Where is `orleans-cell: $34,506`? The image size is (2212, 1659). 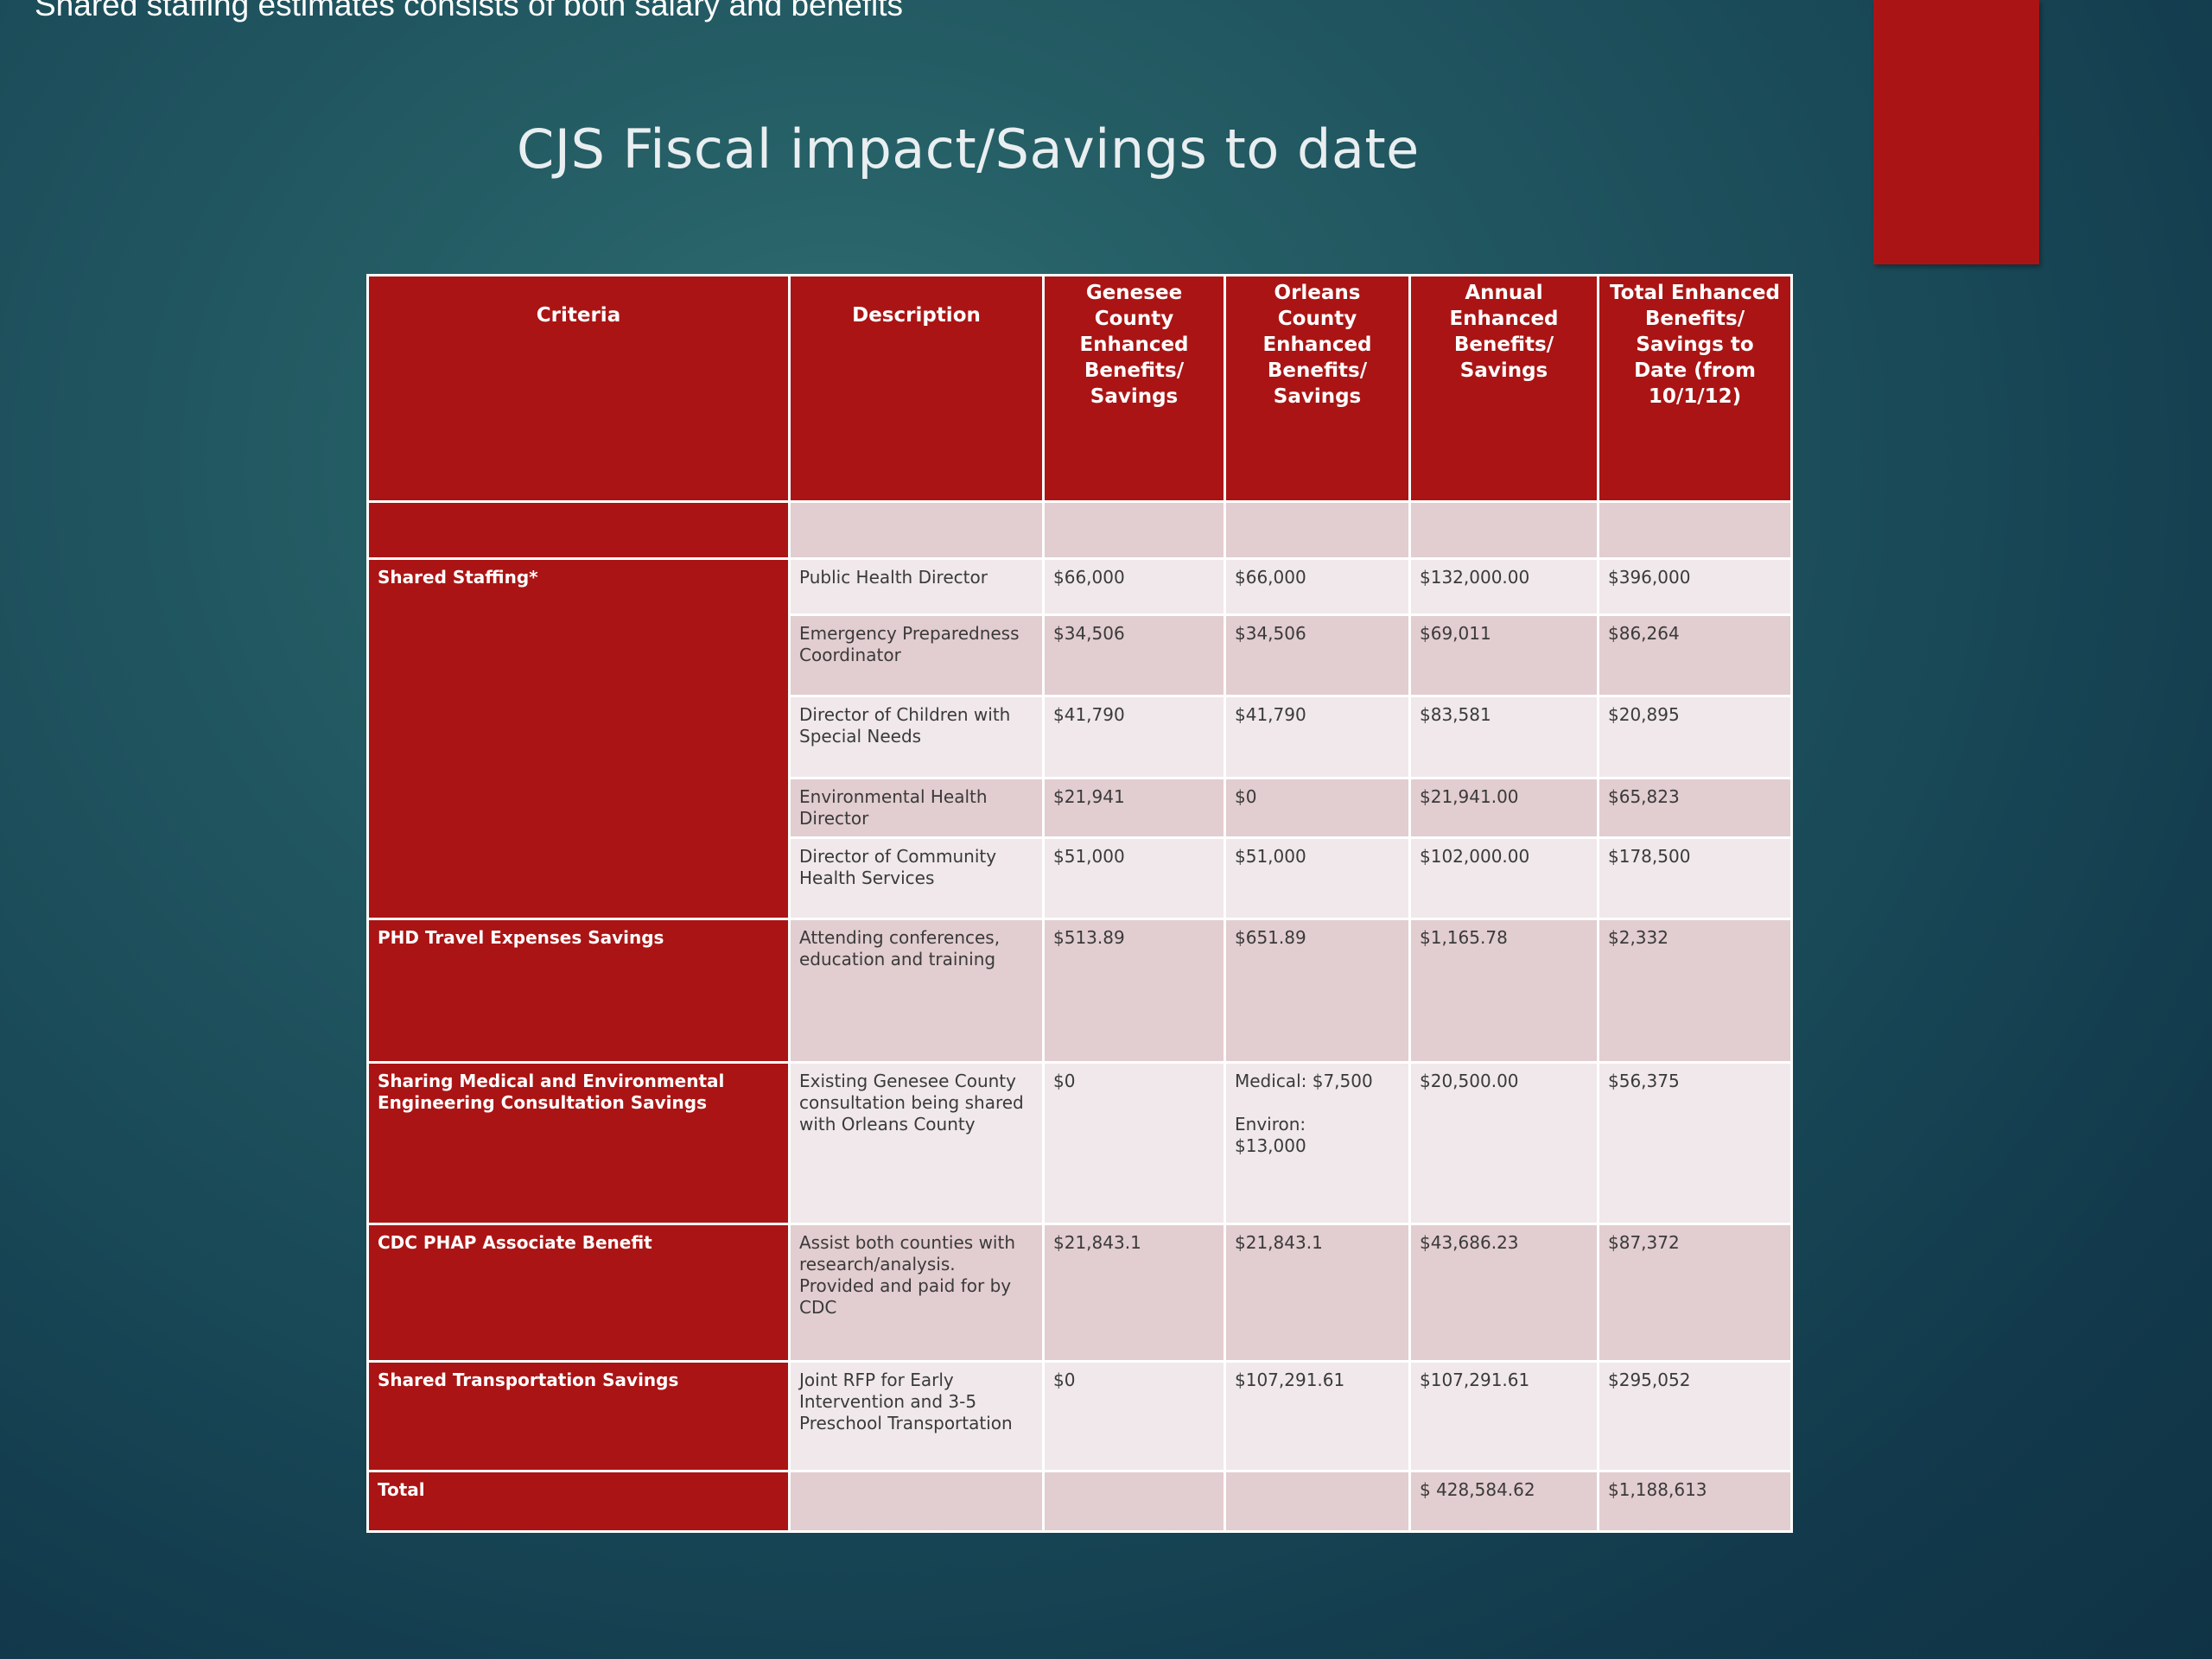 orleans-cell: $34,506 is located at coordinates (1317, 655).